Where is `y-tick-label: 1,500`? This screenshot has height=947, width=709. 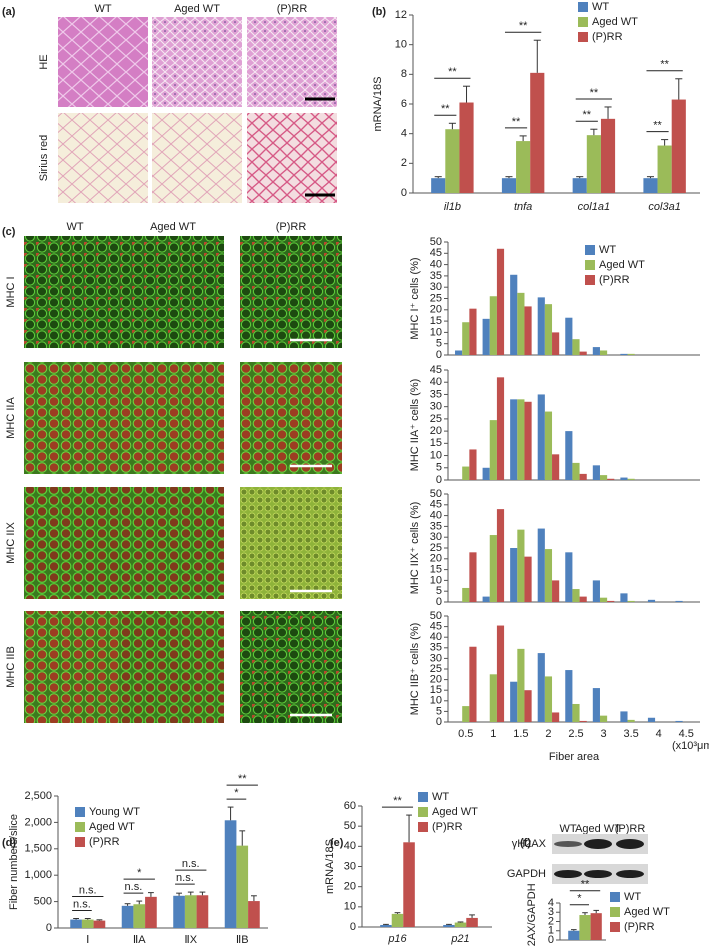 y-tick-label: 1,500 is located at coordinates (38, 849).